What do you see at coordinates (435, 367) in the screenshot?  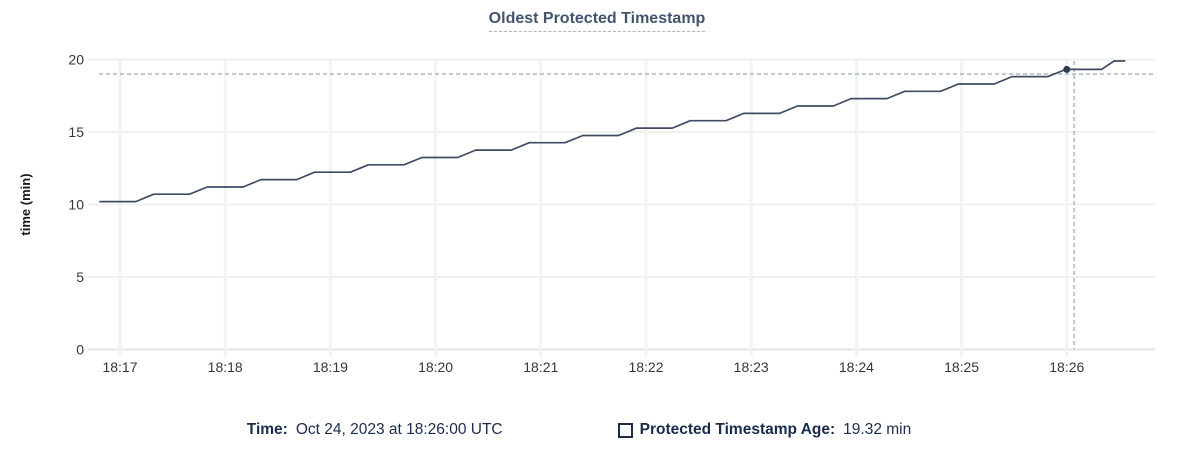 I see `x-tick-label: 18:20` at bounding box center [435, 367].